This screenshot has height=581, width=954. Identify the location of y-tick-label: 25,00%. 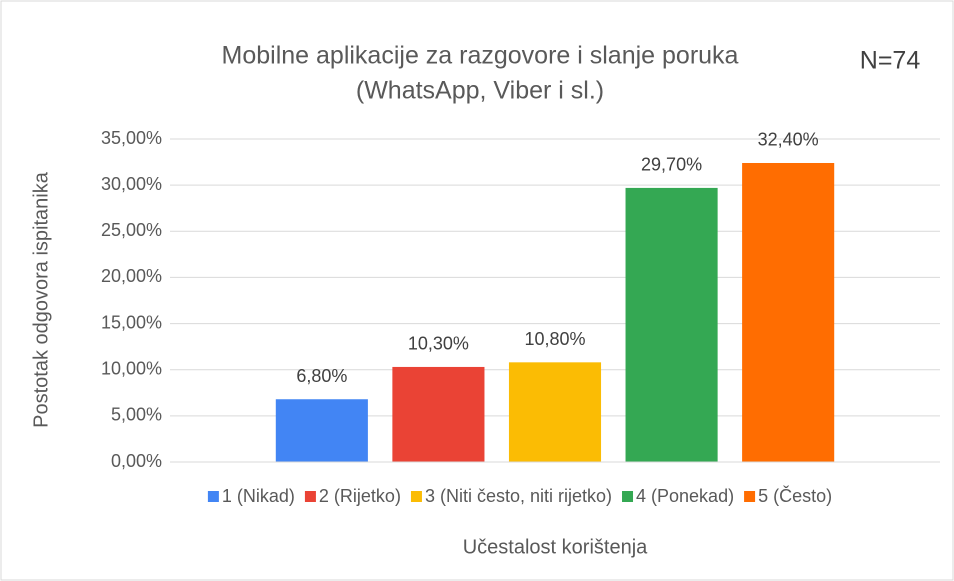
(131, 230).